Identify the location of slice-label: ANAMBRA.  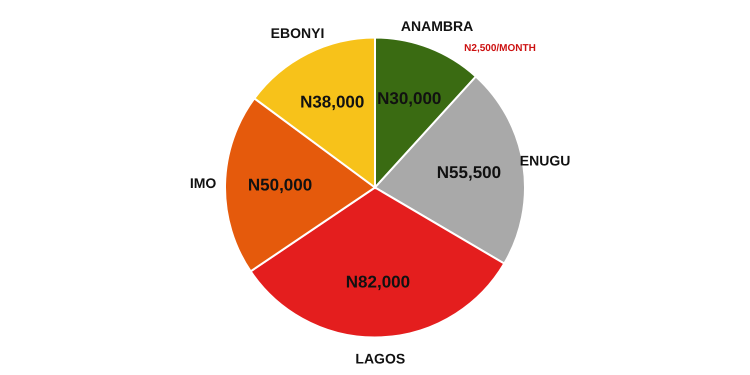
(437, 26).